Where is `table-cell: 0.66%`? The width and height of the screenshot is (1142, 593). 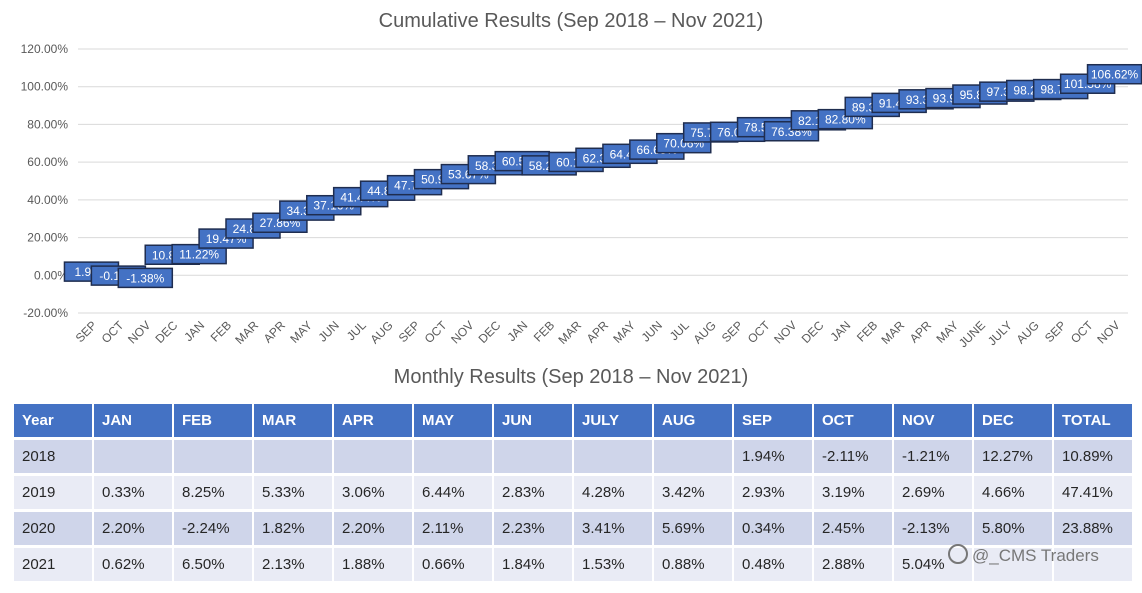
table-cell: 0.66% is located at coordinates (453, 563).